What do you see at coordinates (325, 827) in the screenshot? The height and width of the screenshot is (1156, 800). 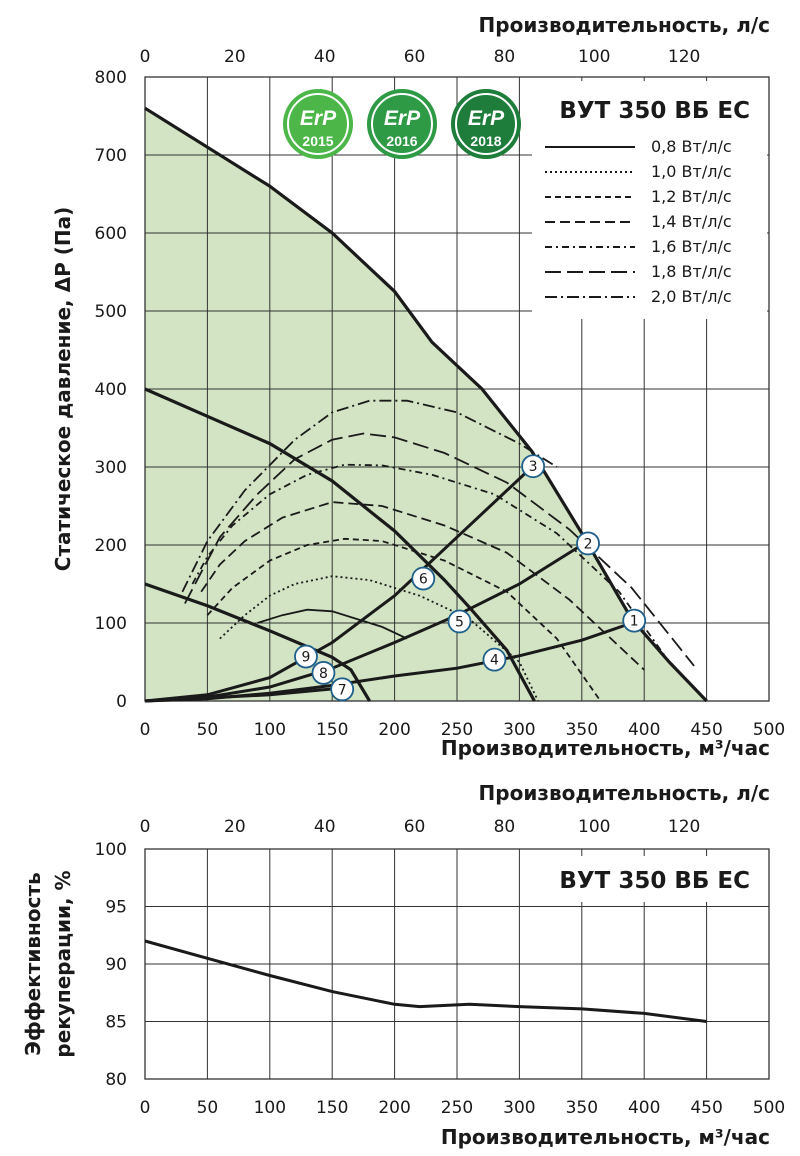 I see `bottom-x2-tick-label: 40` at bounding box center [325, 827].